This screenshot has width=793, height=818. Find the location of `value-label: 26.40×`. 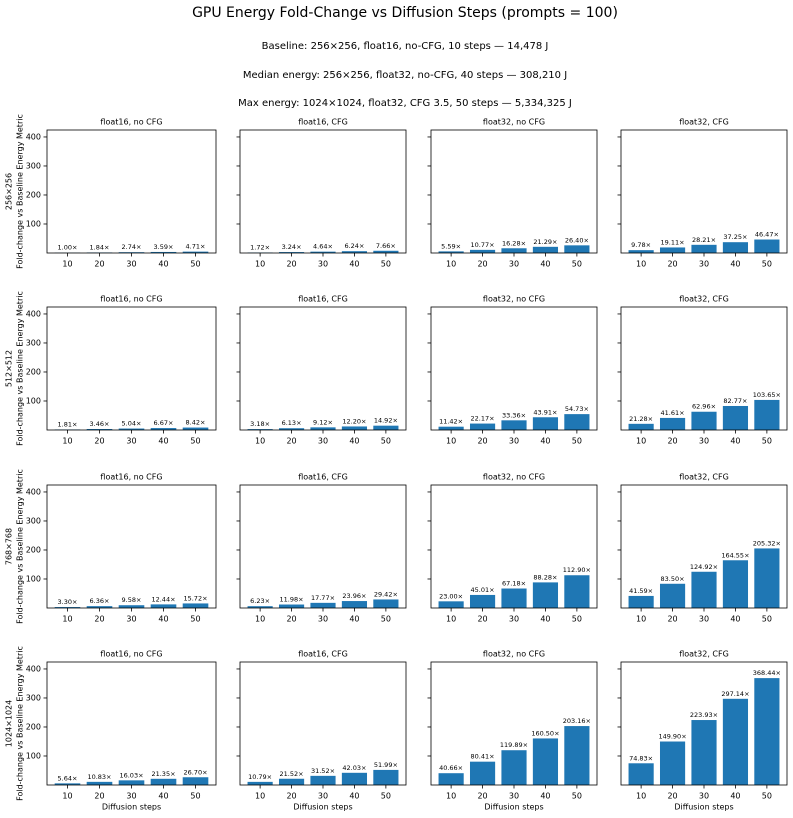

value-label: 26.40× is located at coordinates (577, 240).